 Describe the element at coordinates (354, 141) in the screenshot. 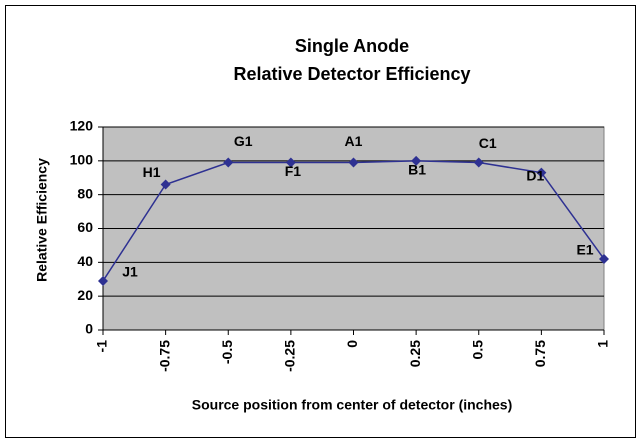

I see `point-label: A1` at that location.